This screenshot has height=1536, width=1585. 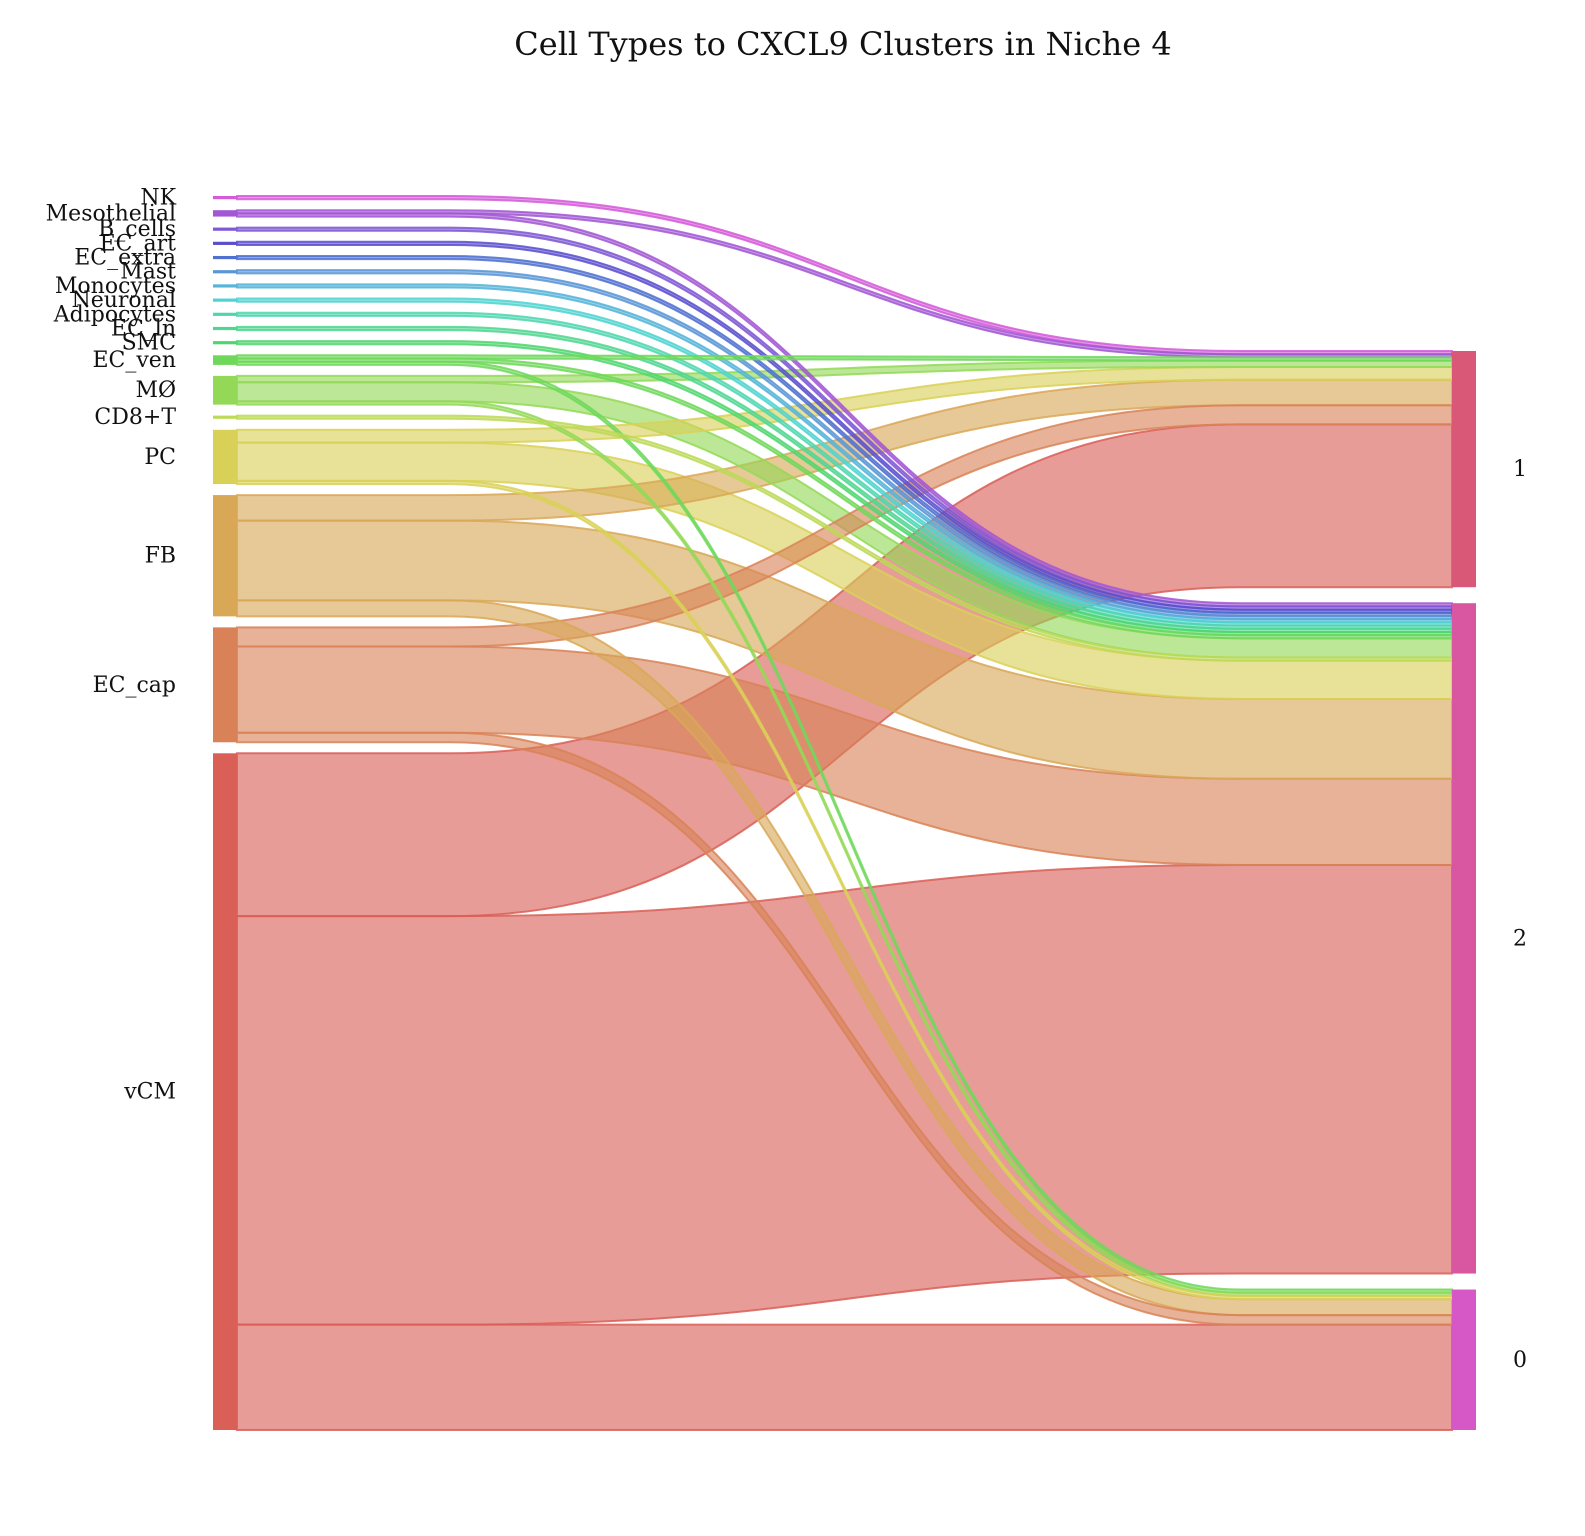 What do you see at coordinates (135, 417) in the screenshot?
I see `source-label-cd8-t: CD8+T` at bounding box center [135, 417].